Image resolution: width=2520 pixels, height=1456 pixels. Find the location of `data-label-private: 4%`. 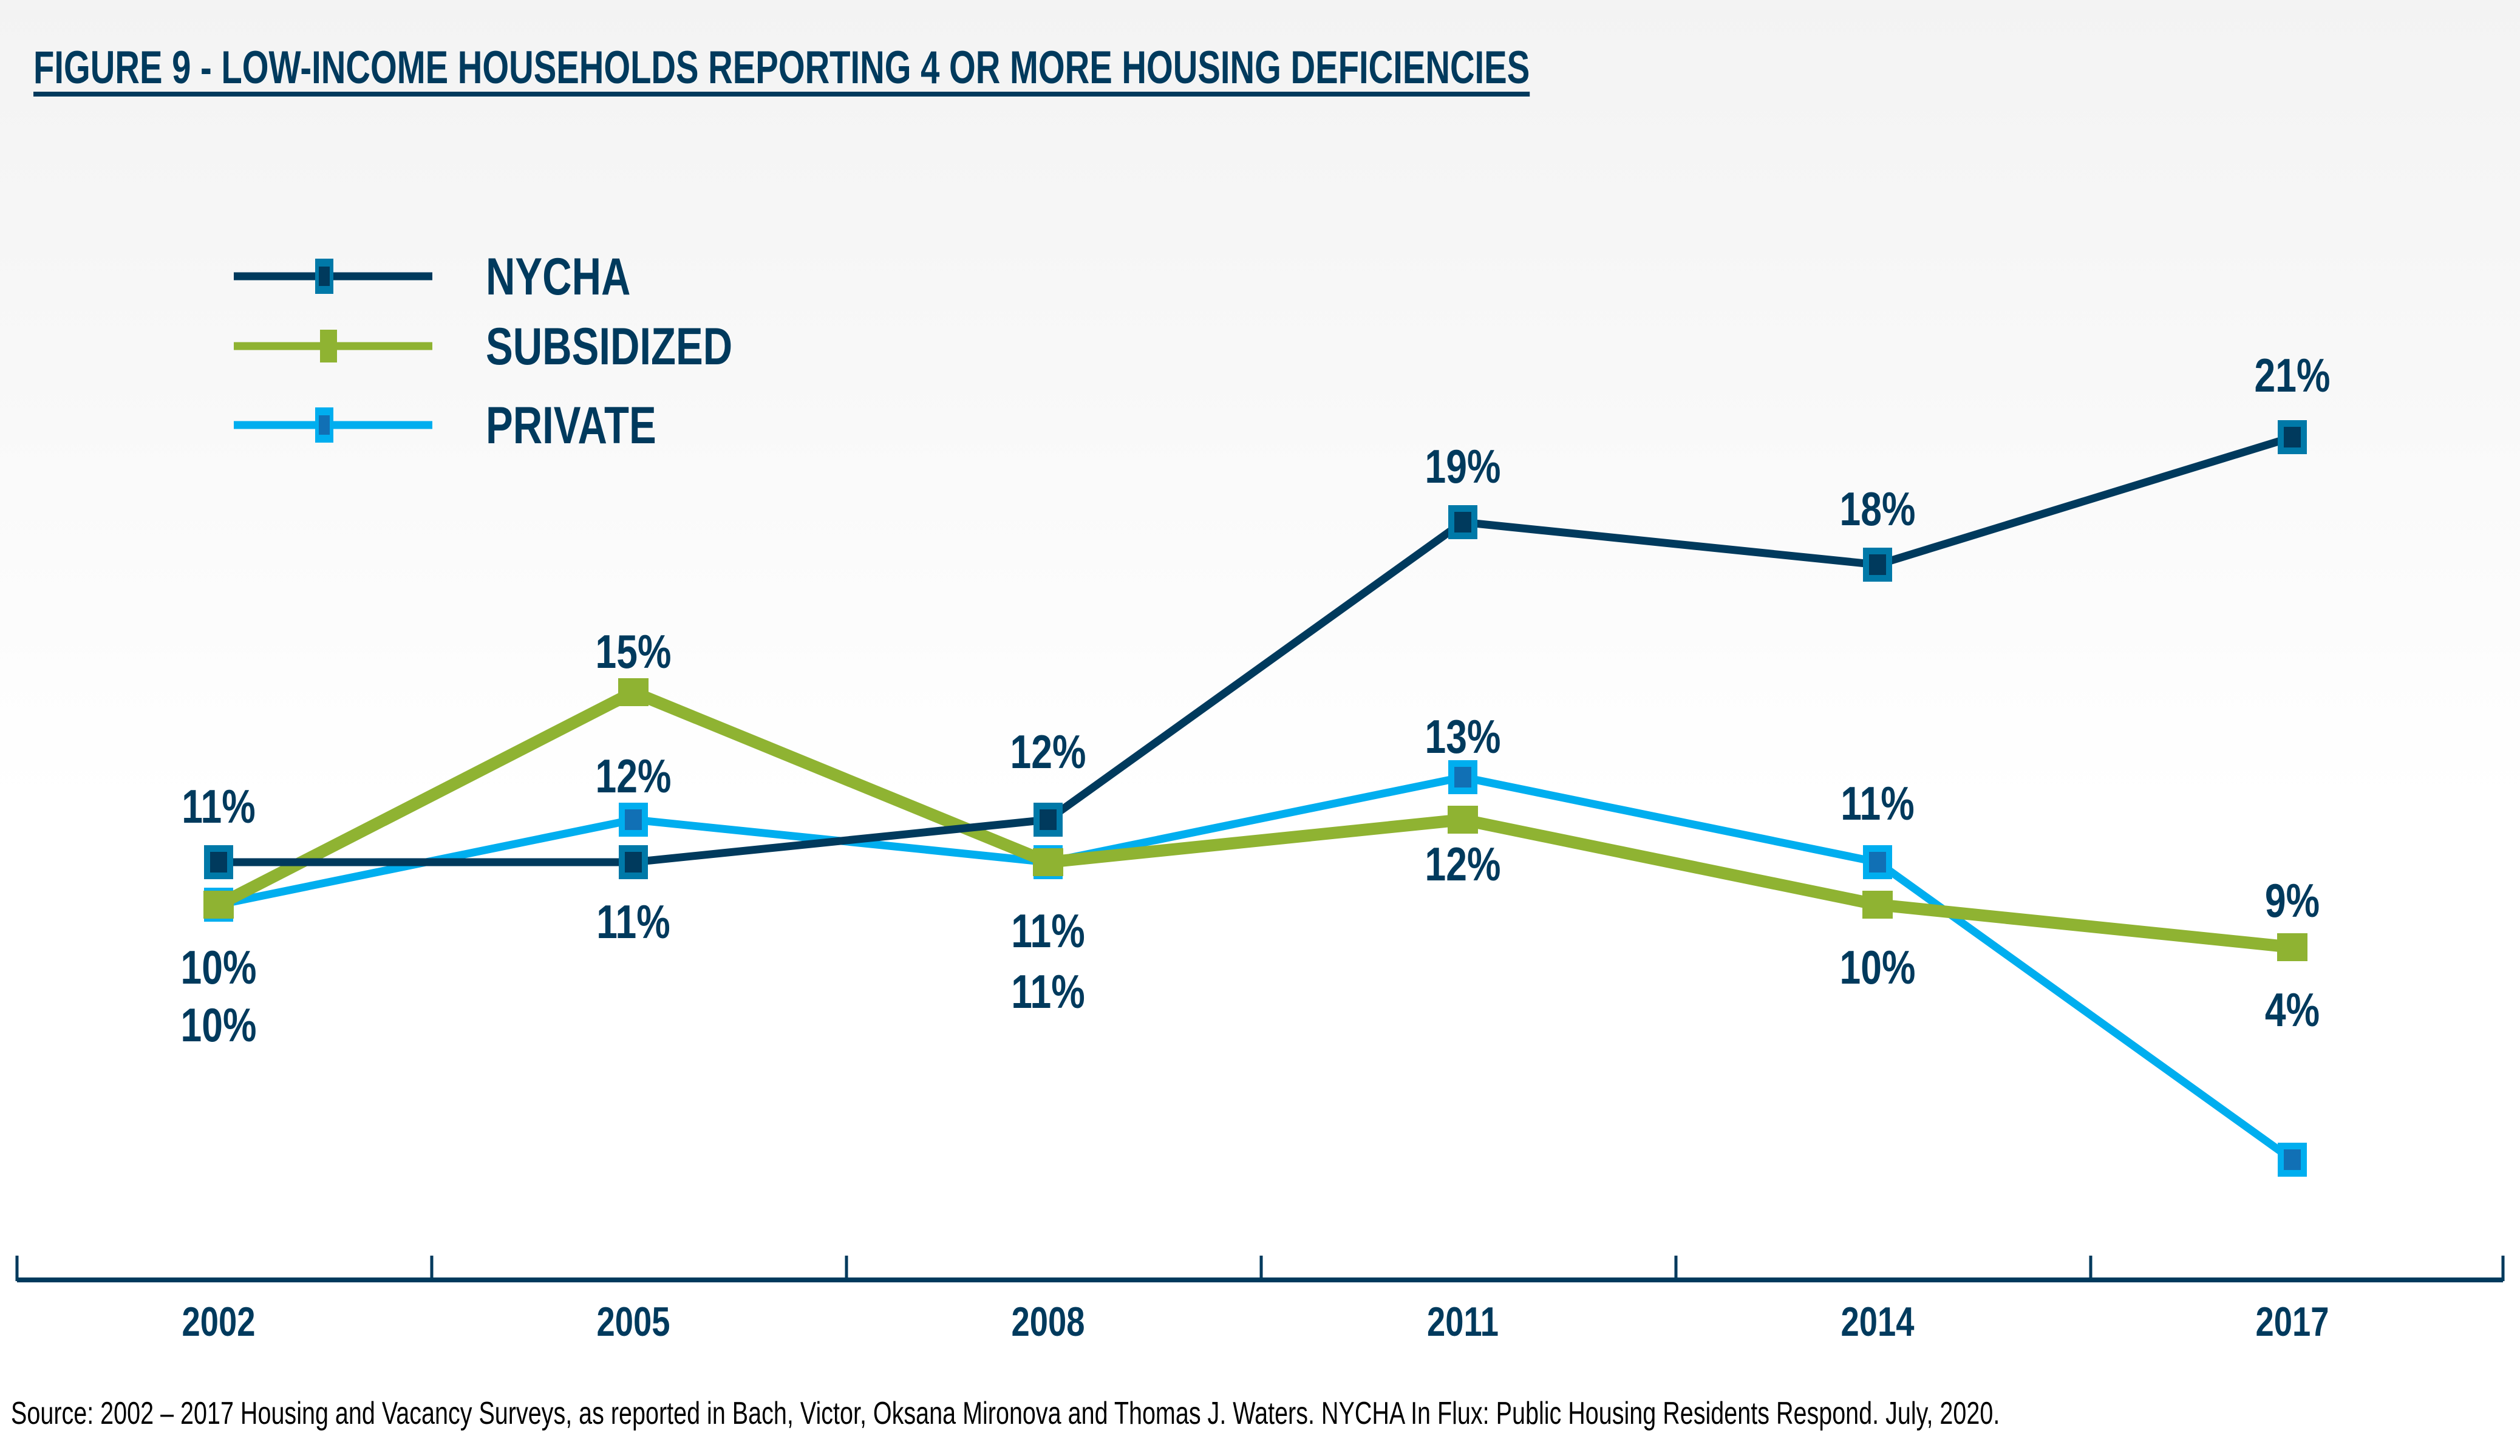

data-label-private: 4% is located at coordinates (2292, 1009).